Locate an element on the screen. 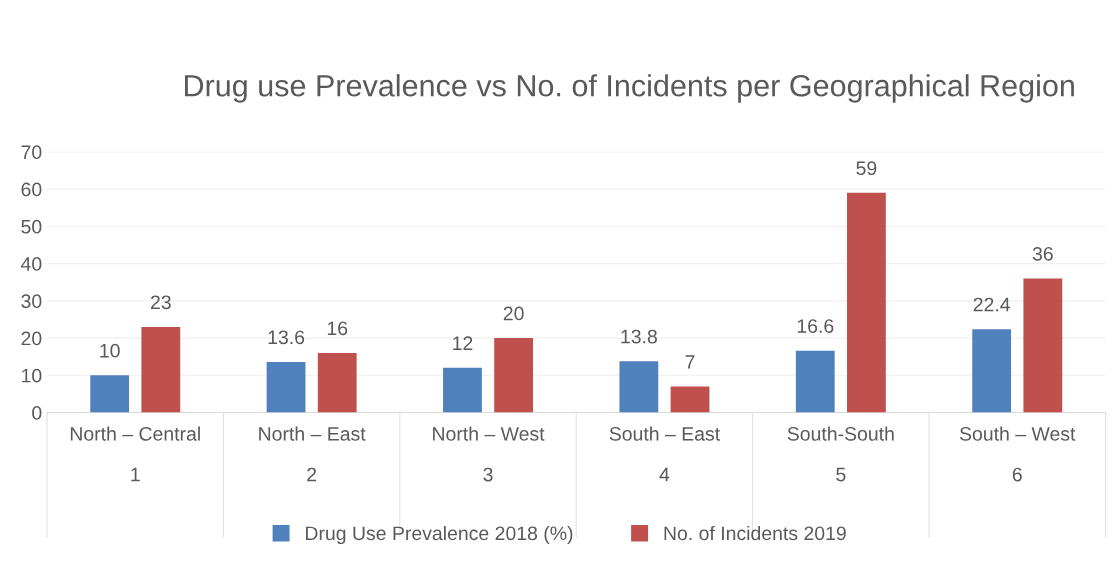 The height and width of the screenshot is (573, 1120). category-label: South-South 5 is located at coordinates (840, 454).